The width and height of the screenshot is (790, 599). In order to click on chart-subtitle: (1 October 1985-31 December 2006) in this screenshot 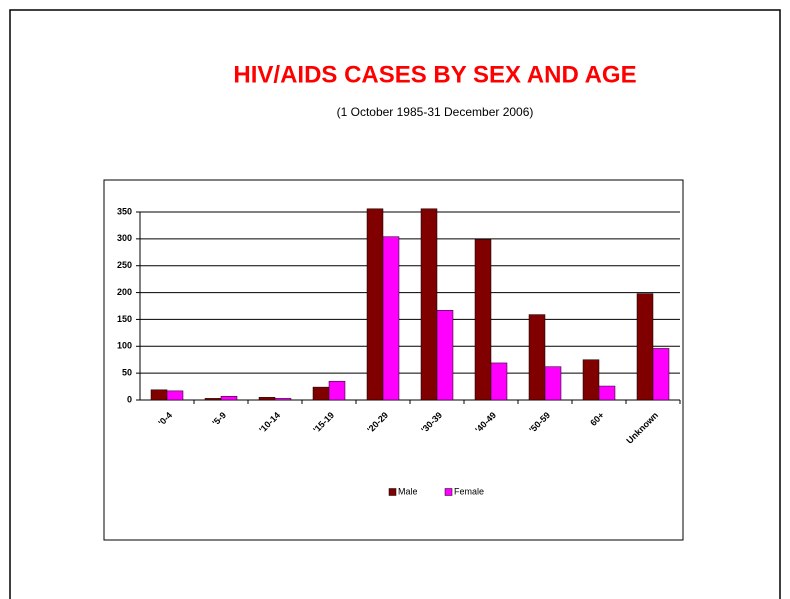, I will do `click(435, 112)`.